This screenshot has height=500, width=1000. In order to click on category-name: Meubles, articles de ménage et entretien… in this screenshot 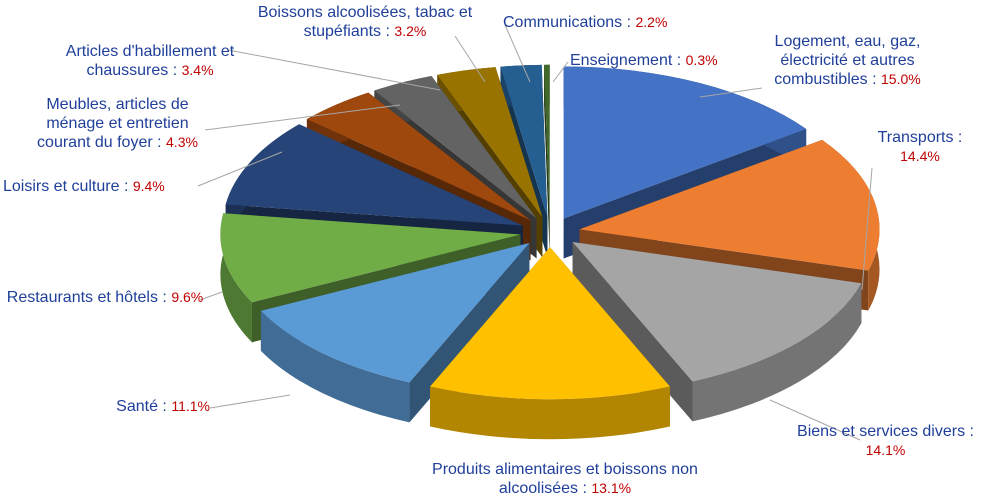, I will do `click(113, 123)`.